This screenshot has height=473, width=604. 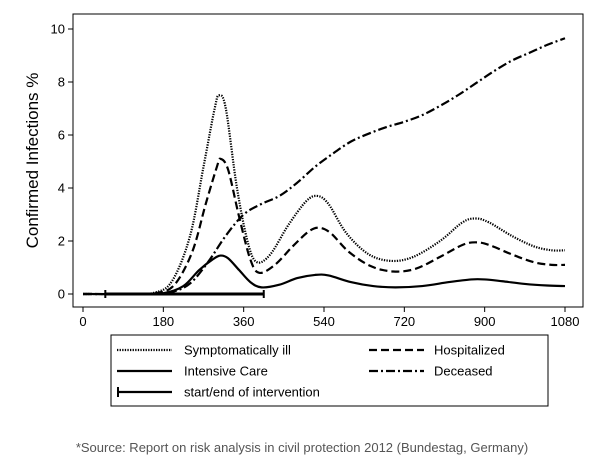 What do you see at coordinates (463, 371) in the screenshot?
I see `legend-label-deceased: Deceased` at bounding box center [463, 371].